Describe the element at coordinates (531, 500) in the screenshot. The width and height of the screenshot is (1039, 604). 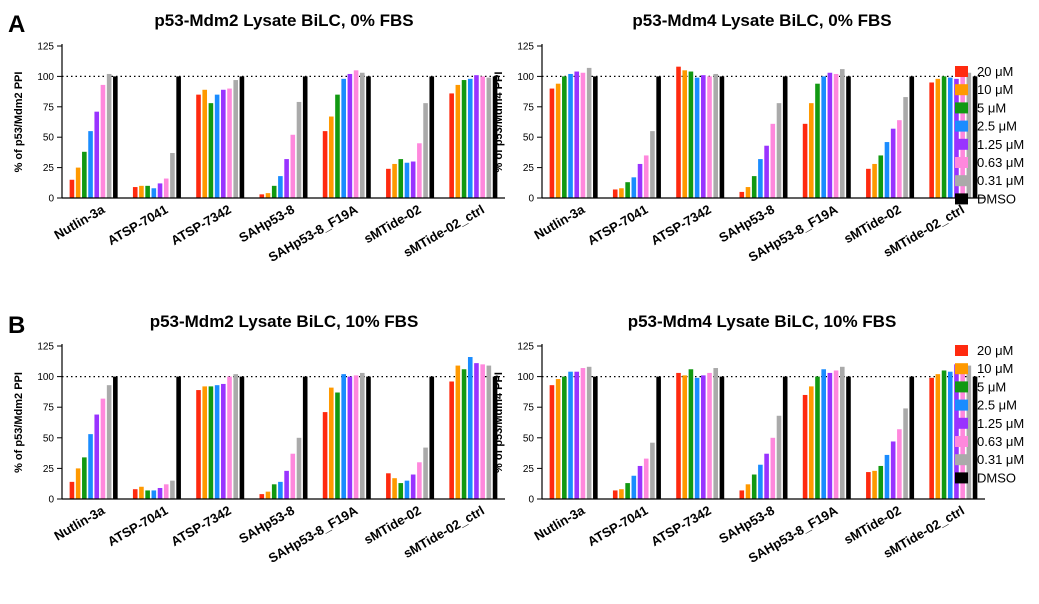
I see `y-tick-label: 0` at that location.